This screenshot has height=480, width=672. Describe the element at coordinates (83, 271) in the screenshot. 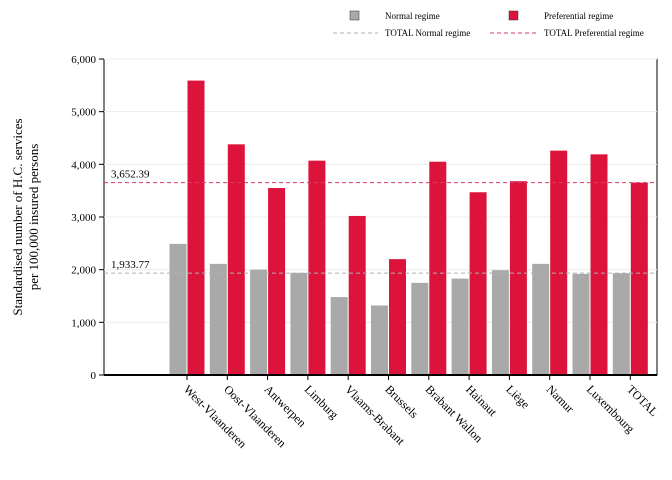

I see `y-tick-label: 2,000` at that location.